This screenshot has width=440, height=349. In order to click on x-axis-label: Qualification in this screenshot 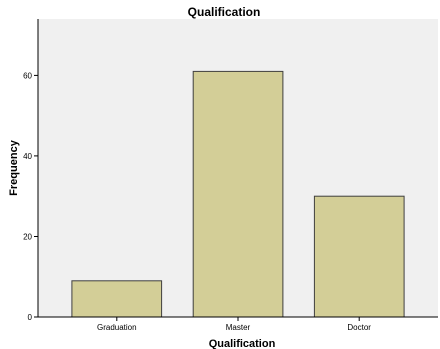, I will do `click(242, 343)`.